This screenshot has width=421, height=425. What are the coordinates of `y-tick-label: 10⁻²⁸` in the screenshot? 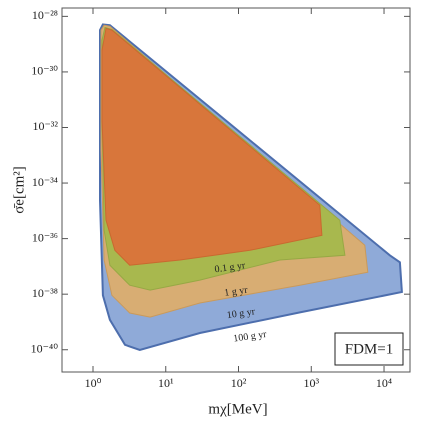 It's located at (45, 15).